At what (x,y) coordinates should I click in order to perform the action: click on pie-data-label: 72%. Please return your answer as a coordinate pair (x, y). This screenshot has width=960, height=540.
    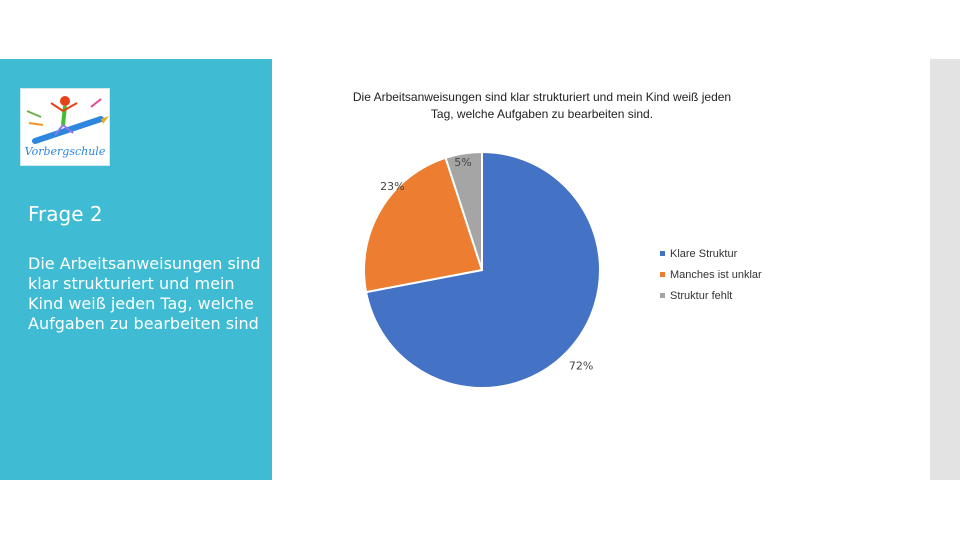
    Looking at the image, I should click on (581, 366).